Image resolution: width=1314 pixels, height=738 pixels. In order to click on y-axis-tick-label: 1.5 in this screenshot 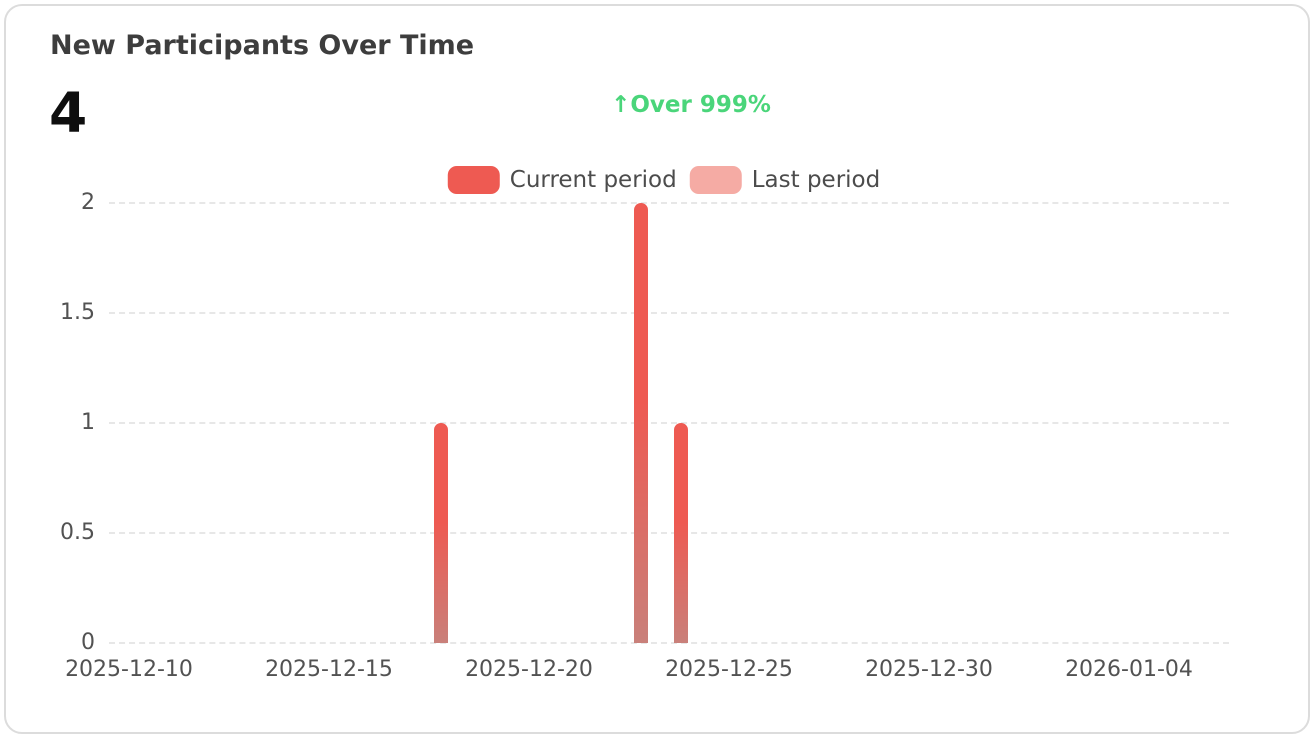, I will do `click(77, 312)`.